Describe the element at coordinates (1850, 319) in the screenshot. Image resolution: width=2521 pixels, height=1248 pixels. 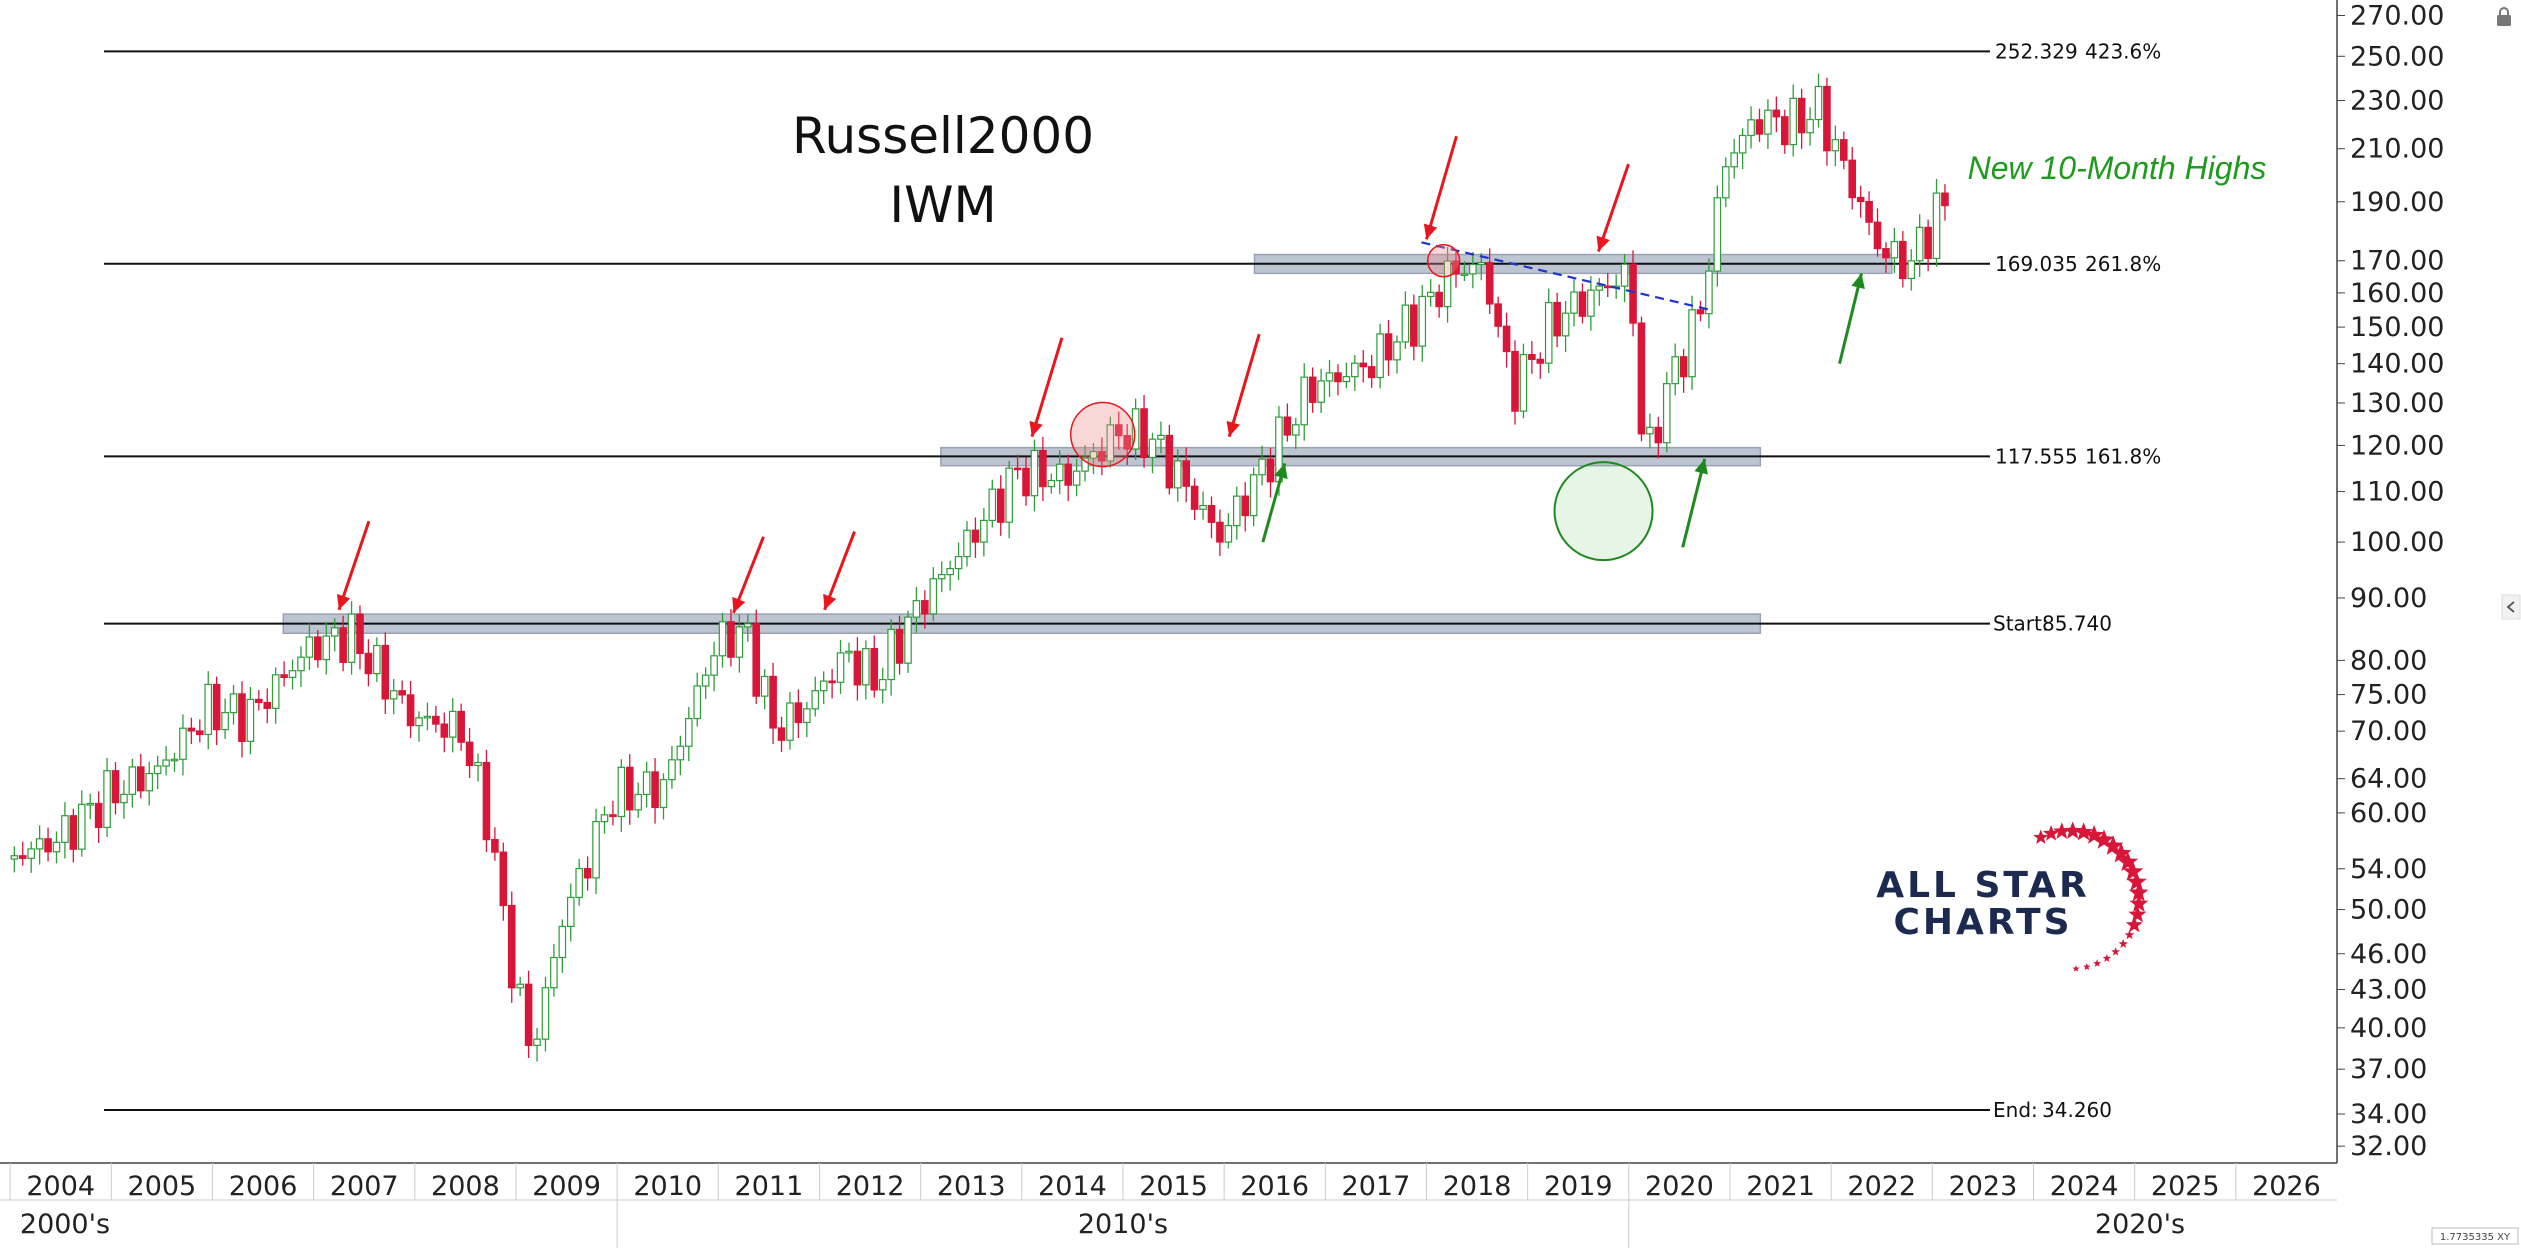
I see `annotation-arrow` at that location.